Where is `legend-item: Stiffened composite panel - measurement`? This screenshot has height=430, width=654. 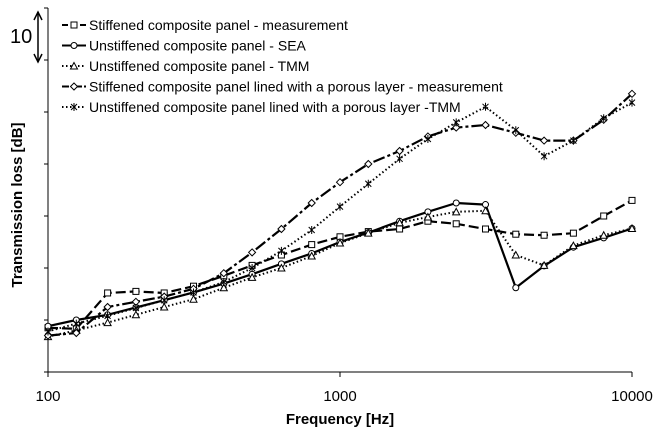 legend-item: Stiffened composite panel - measurement is located at coordinates (205, 25).